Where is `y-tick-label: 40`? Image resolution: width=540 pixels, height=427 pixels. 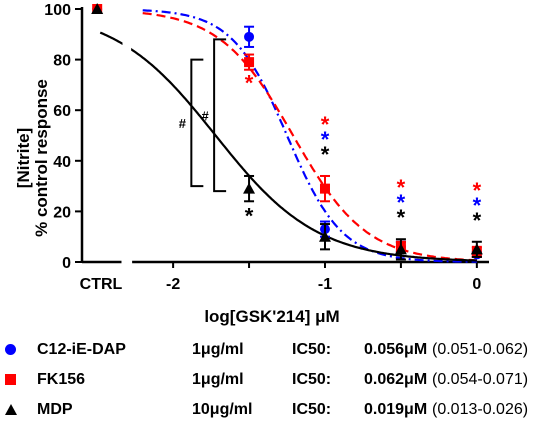 y-tick-label: 40 is located at coordinates (62, 162).